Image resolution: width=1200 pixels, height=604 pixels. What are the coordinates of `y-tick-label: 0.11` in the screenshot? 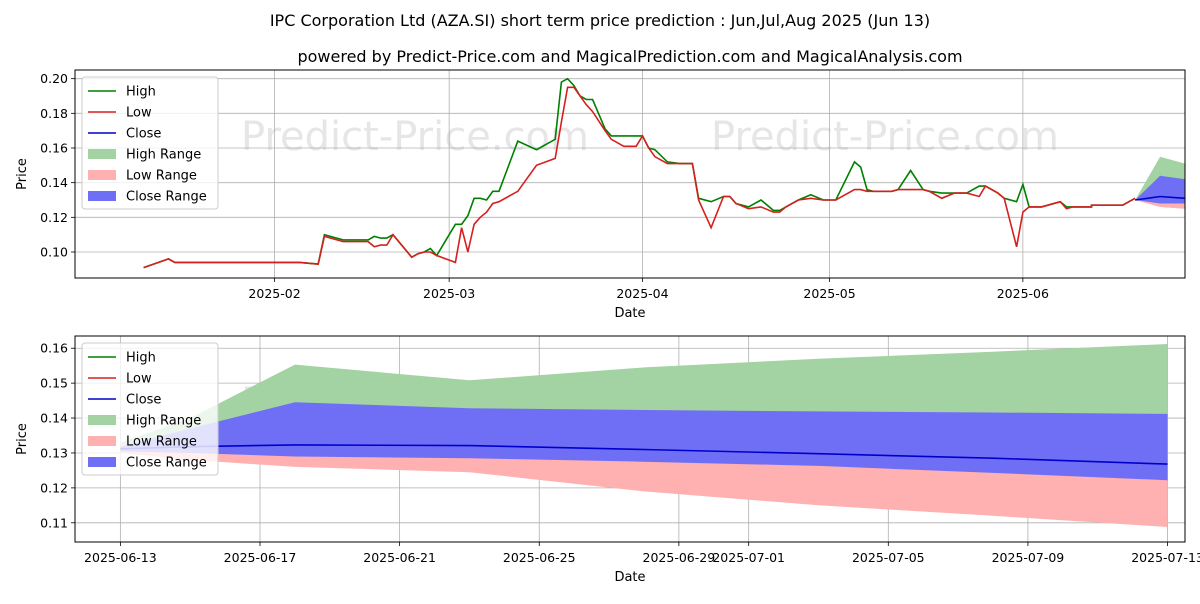 It's located at (54, 522).